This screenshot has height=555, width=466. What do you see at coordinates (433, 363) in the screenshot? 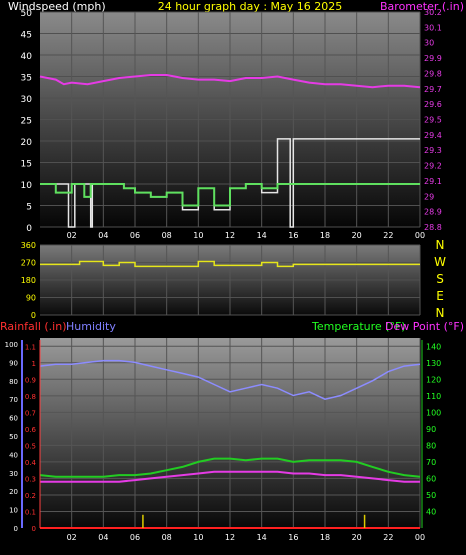
I see `temperature-y-tick: 130` at bounding box center [433, 363].